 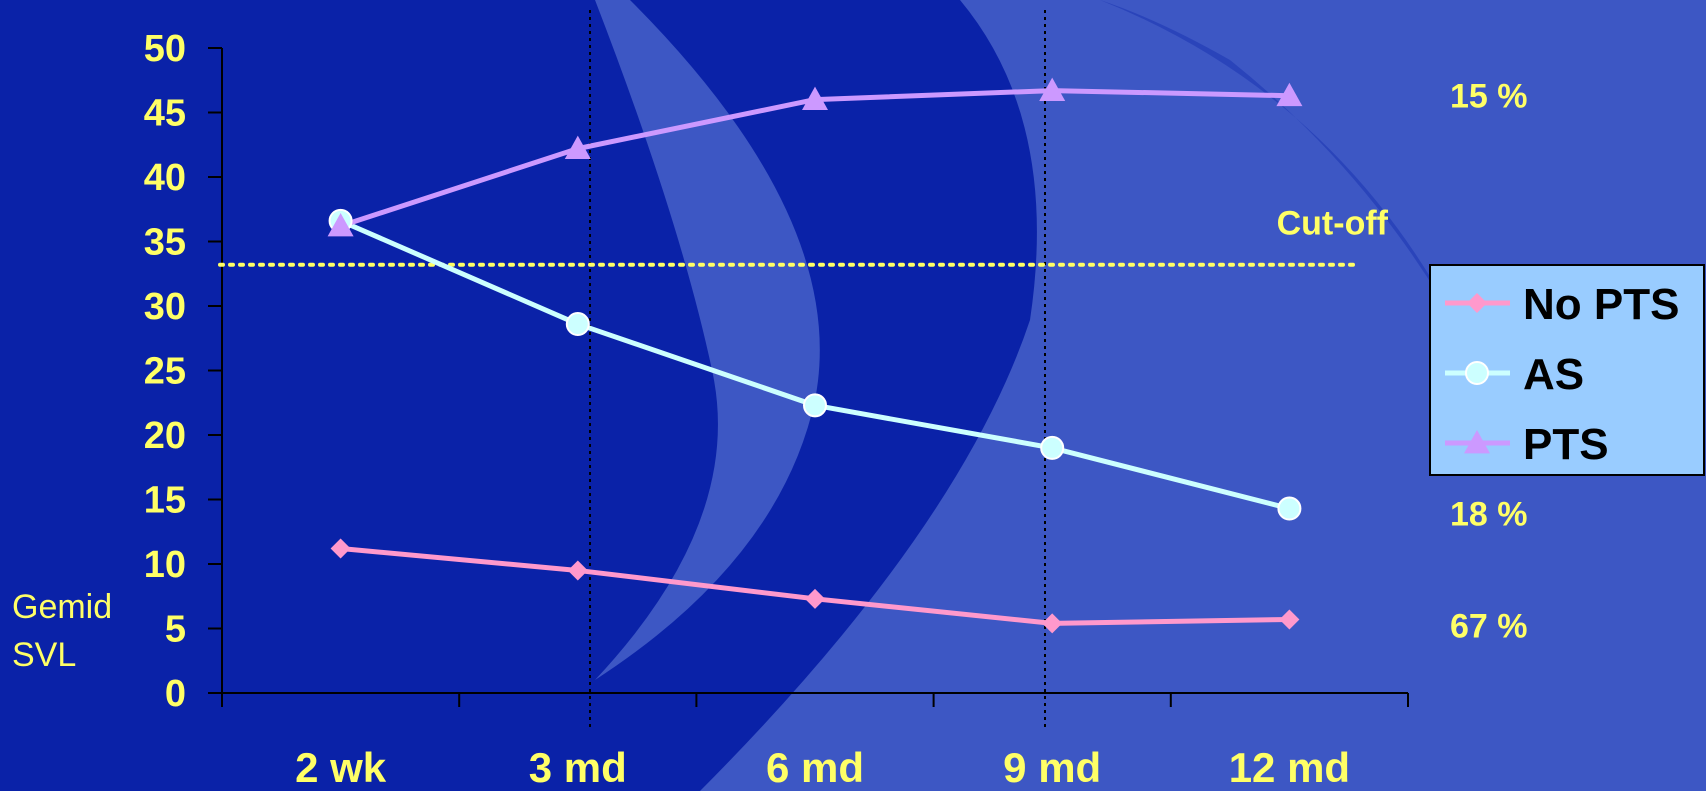 What do you see at coordinates (165, 49) in the screenshot?
I see `y-tick-label: 50` at bounding box center [165, 49].